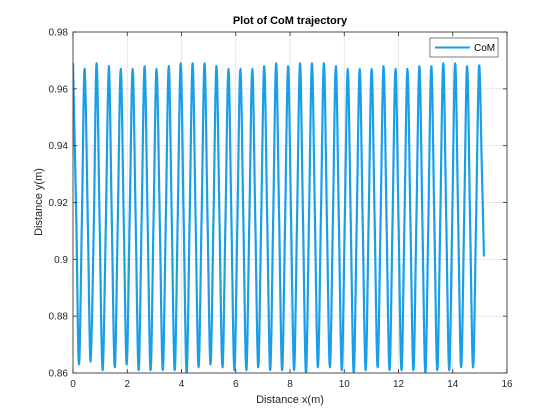  I want to click on x-tick-label: 8, so click(290, 384).